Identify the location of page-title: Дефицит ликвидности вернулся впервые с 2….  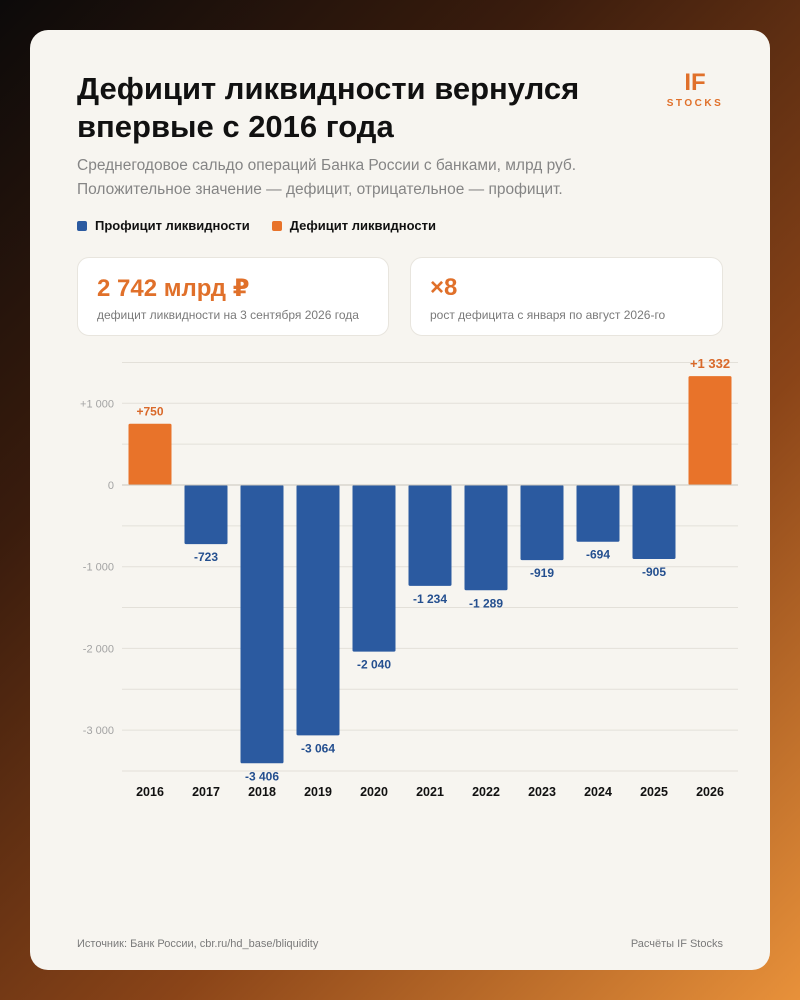
(357, 108).